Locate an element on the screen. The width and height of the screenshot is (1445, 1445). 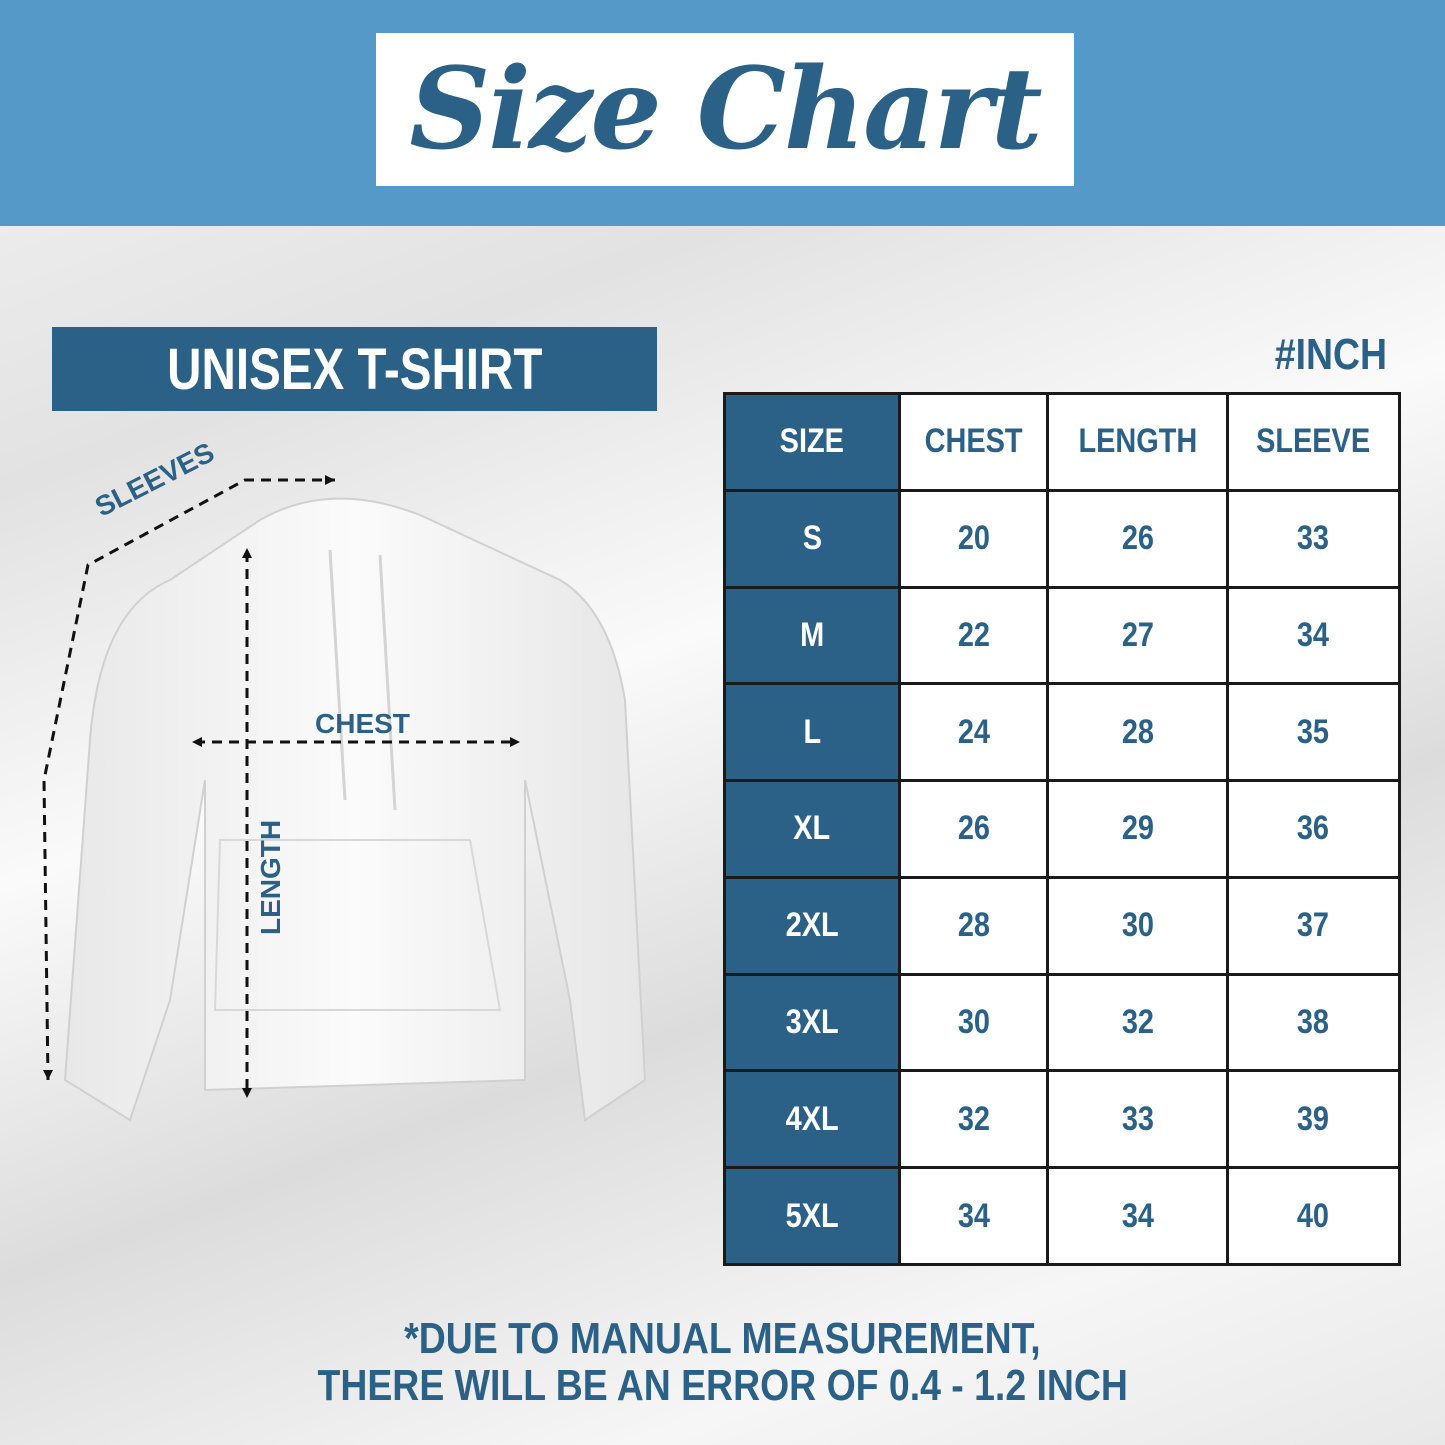
table-row: 5XL 34 34 40 is located at coordinates (1062, 1216).